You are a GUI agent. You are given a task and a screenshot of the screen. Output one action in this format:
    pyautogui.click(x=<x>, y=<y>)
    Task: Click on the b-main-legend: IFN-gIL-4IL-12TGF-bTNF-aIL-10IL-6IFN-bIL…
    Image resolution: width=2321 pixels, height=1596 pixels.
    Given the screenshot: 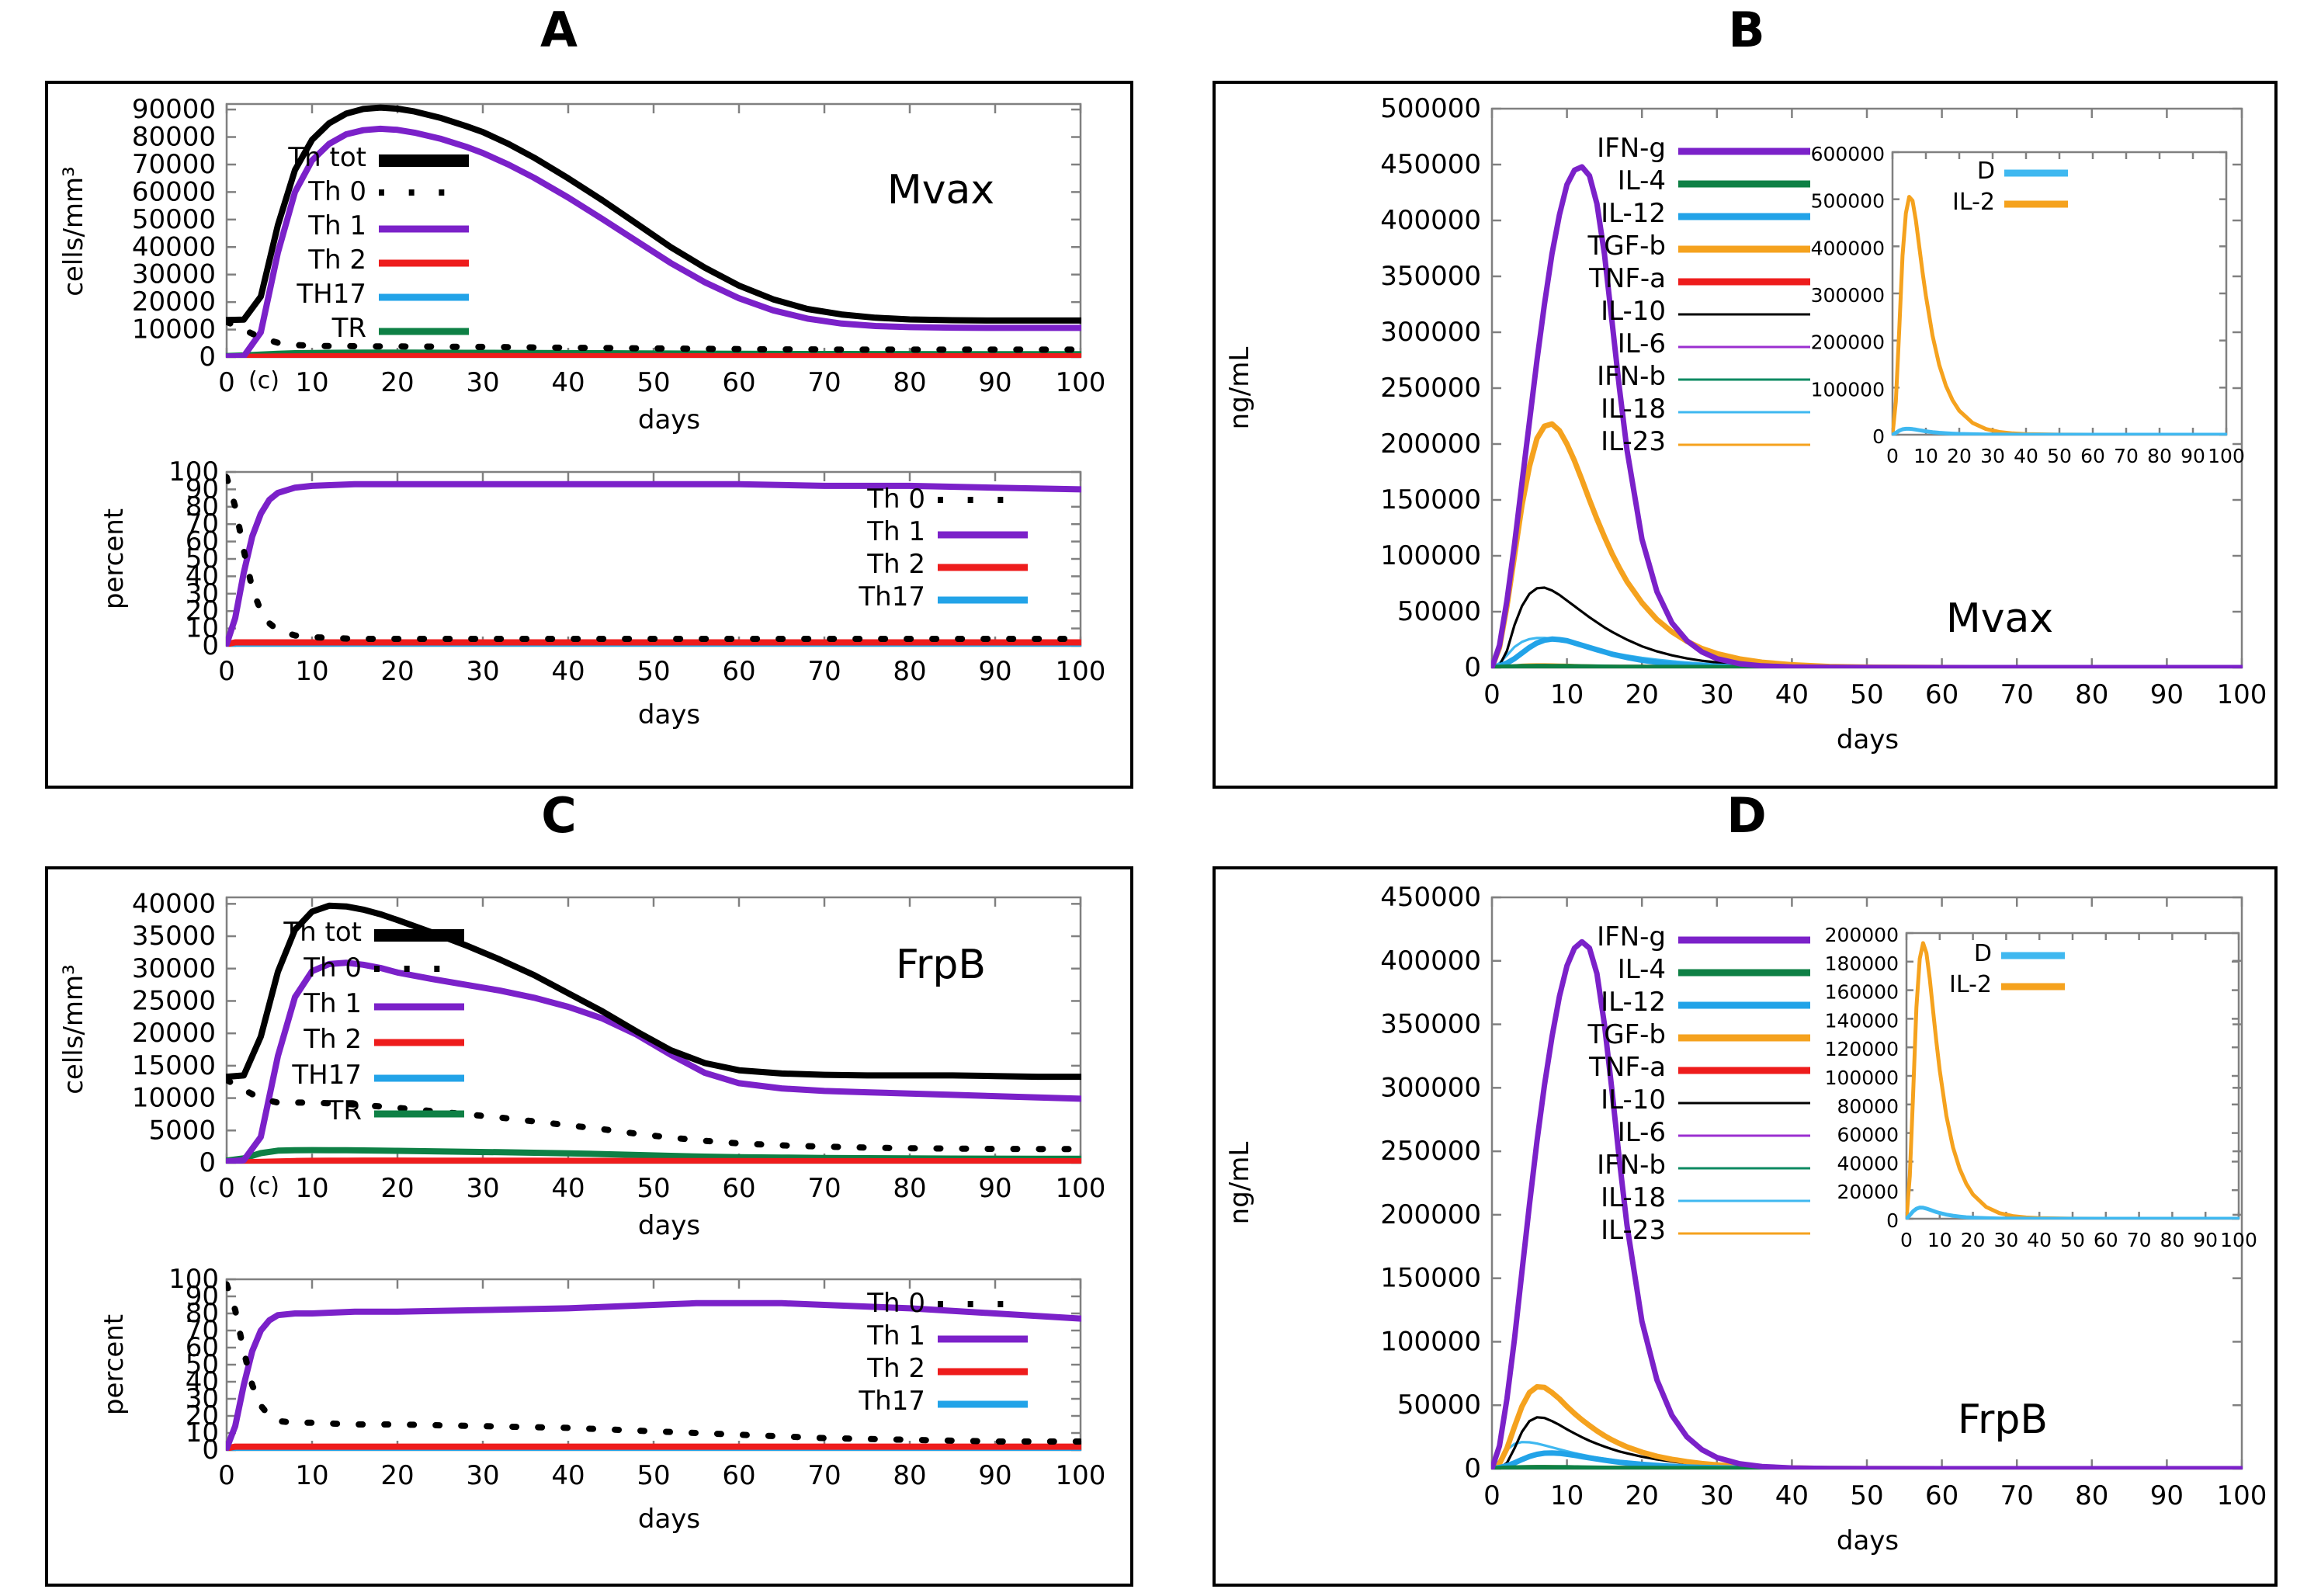 What is the action you would take?
    pyautogui.click(x=1698, y=295)
    